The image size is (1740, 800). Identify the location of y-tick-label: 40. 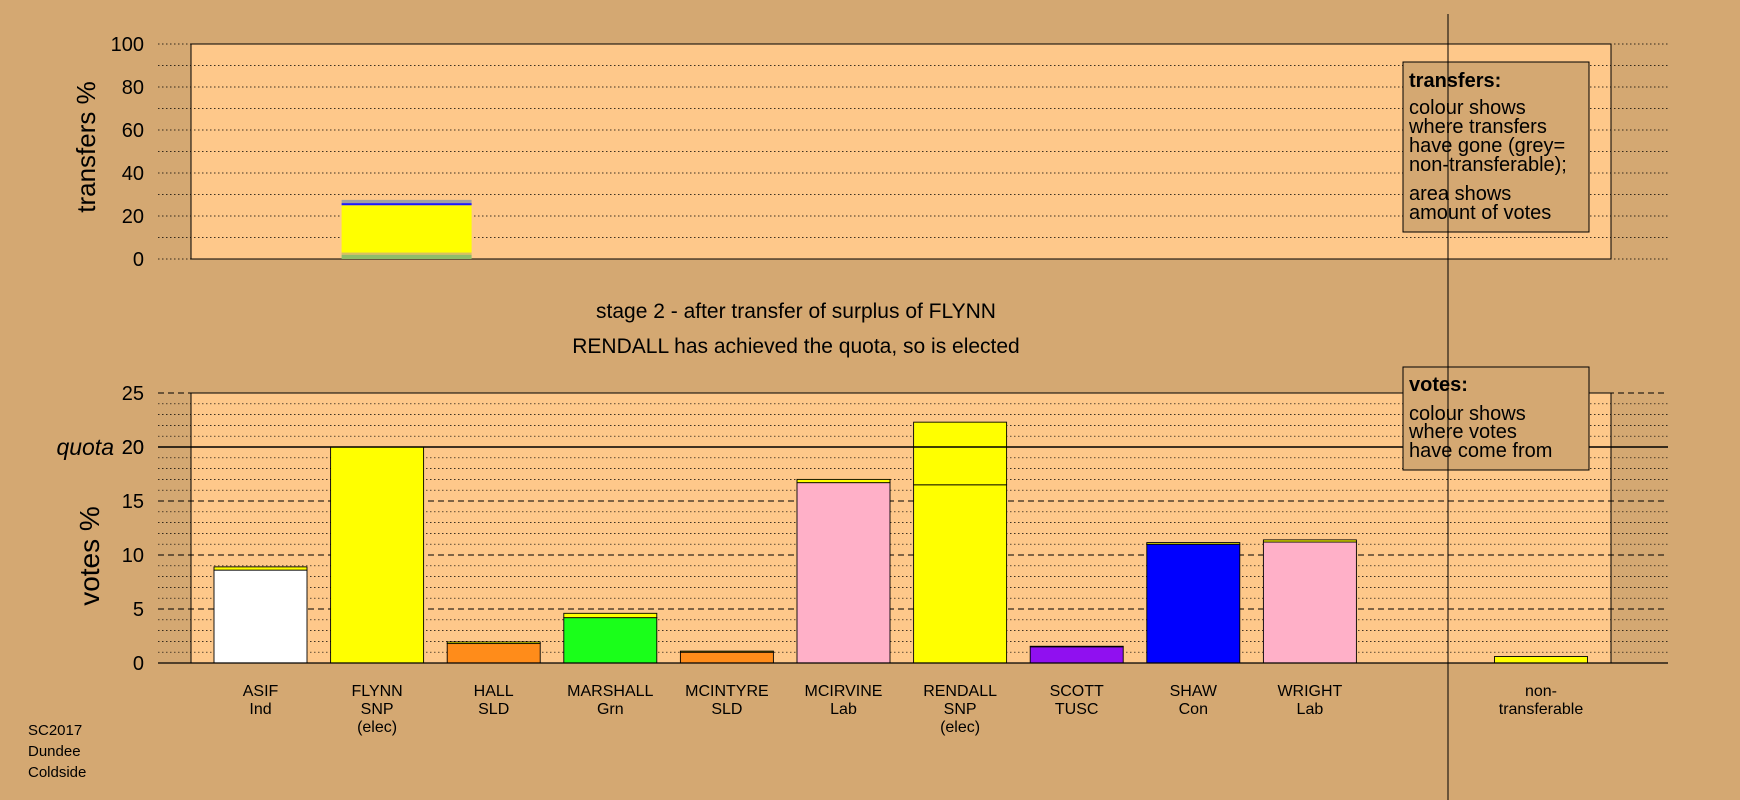
(133, 174).